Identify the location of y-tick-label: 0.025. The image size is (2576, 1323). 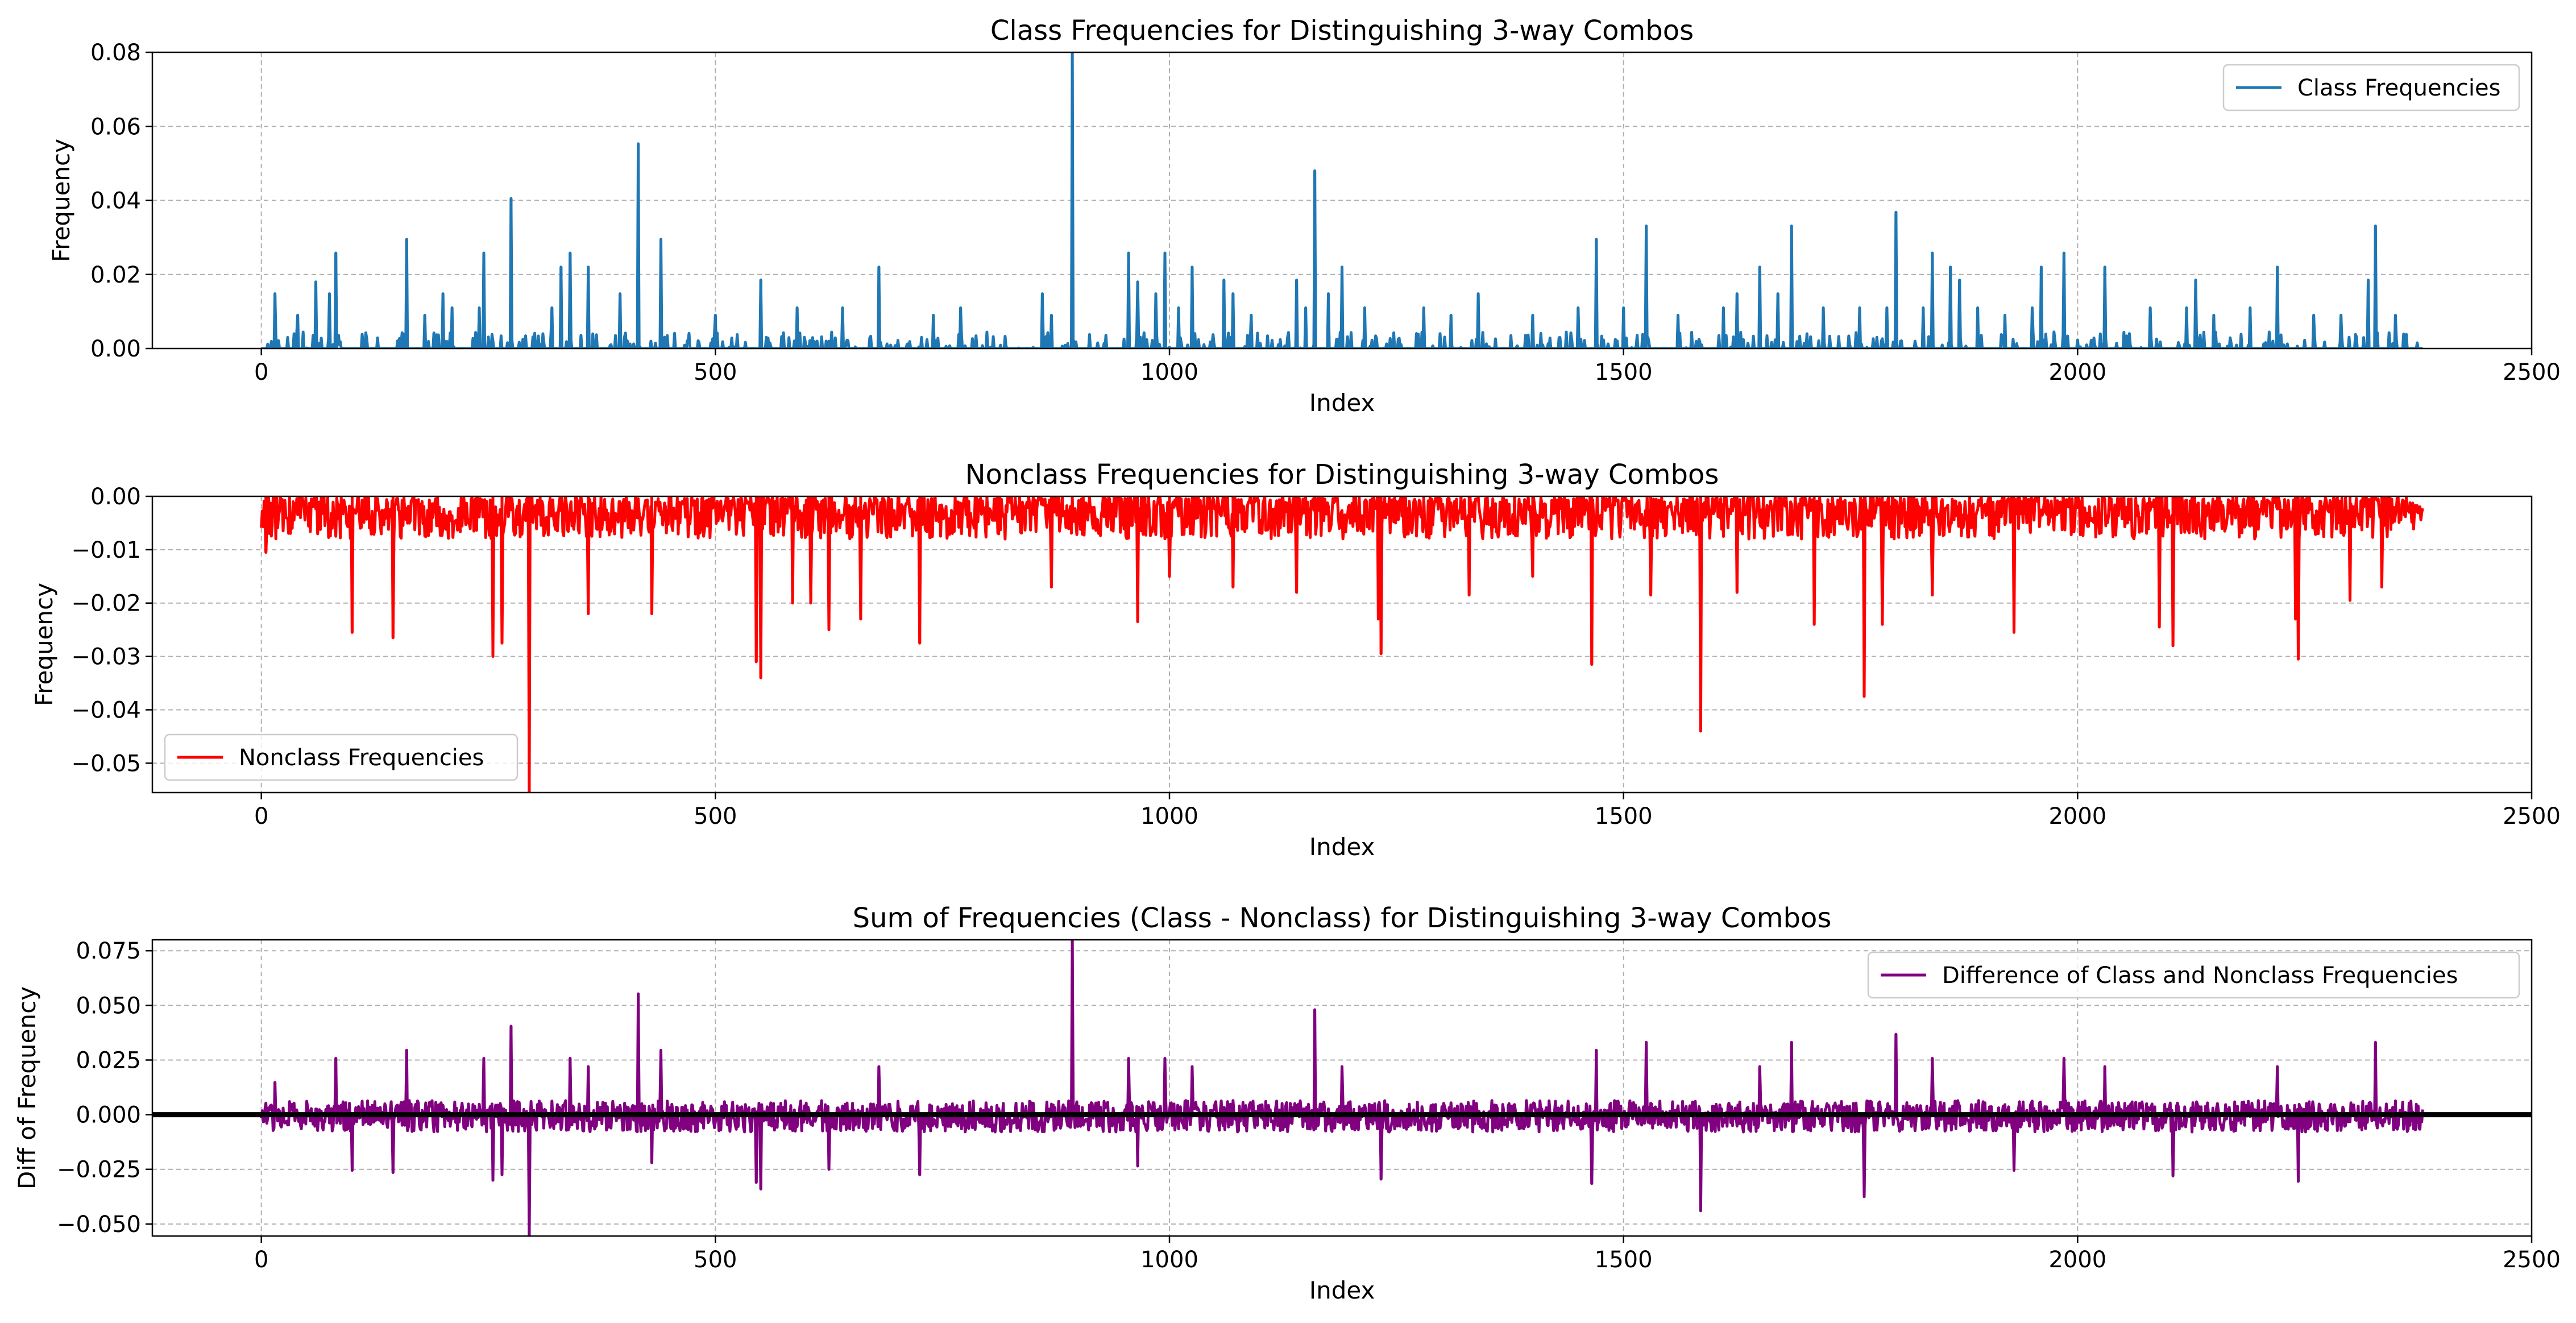
(109, 1060).